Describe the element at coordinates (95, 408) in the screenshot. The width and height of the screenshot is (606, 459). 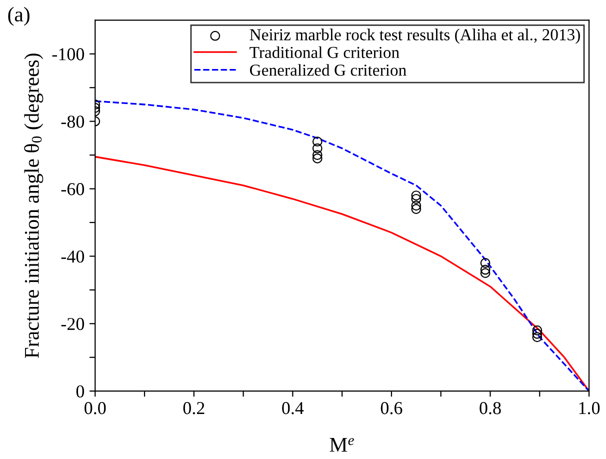
I see `x-tick-label: 0.0` at that location.